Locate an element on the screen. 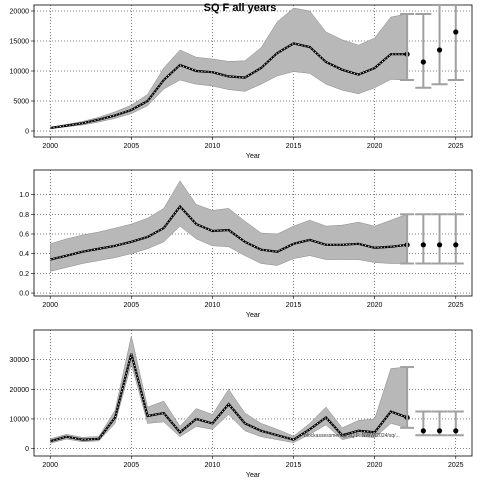 Image resolution: width=480 pixels, height=480 pixels. y-tick-label: 0.0 is located at coordinates (24, 294).